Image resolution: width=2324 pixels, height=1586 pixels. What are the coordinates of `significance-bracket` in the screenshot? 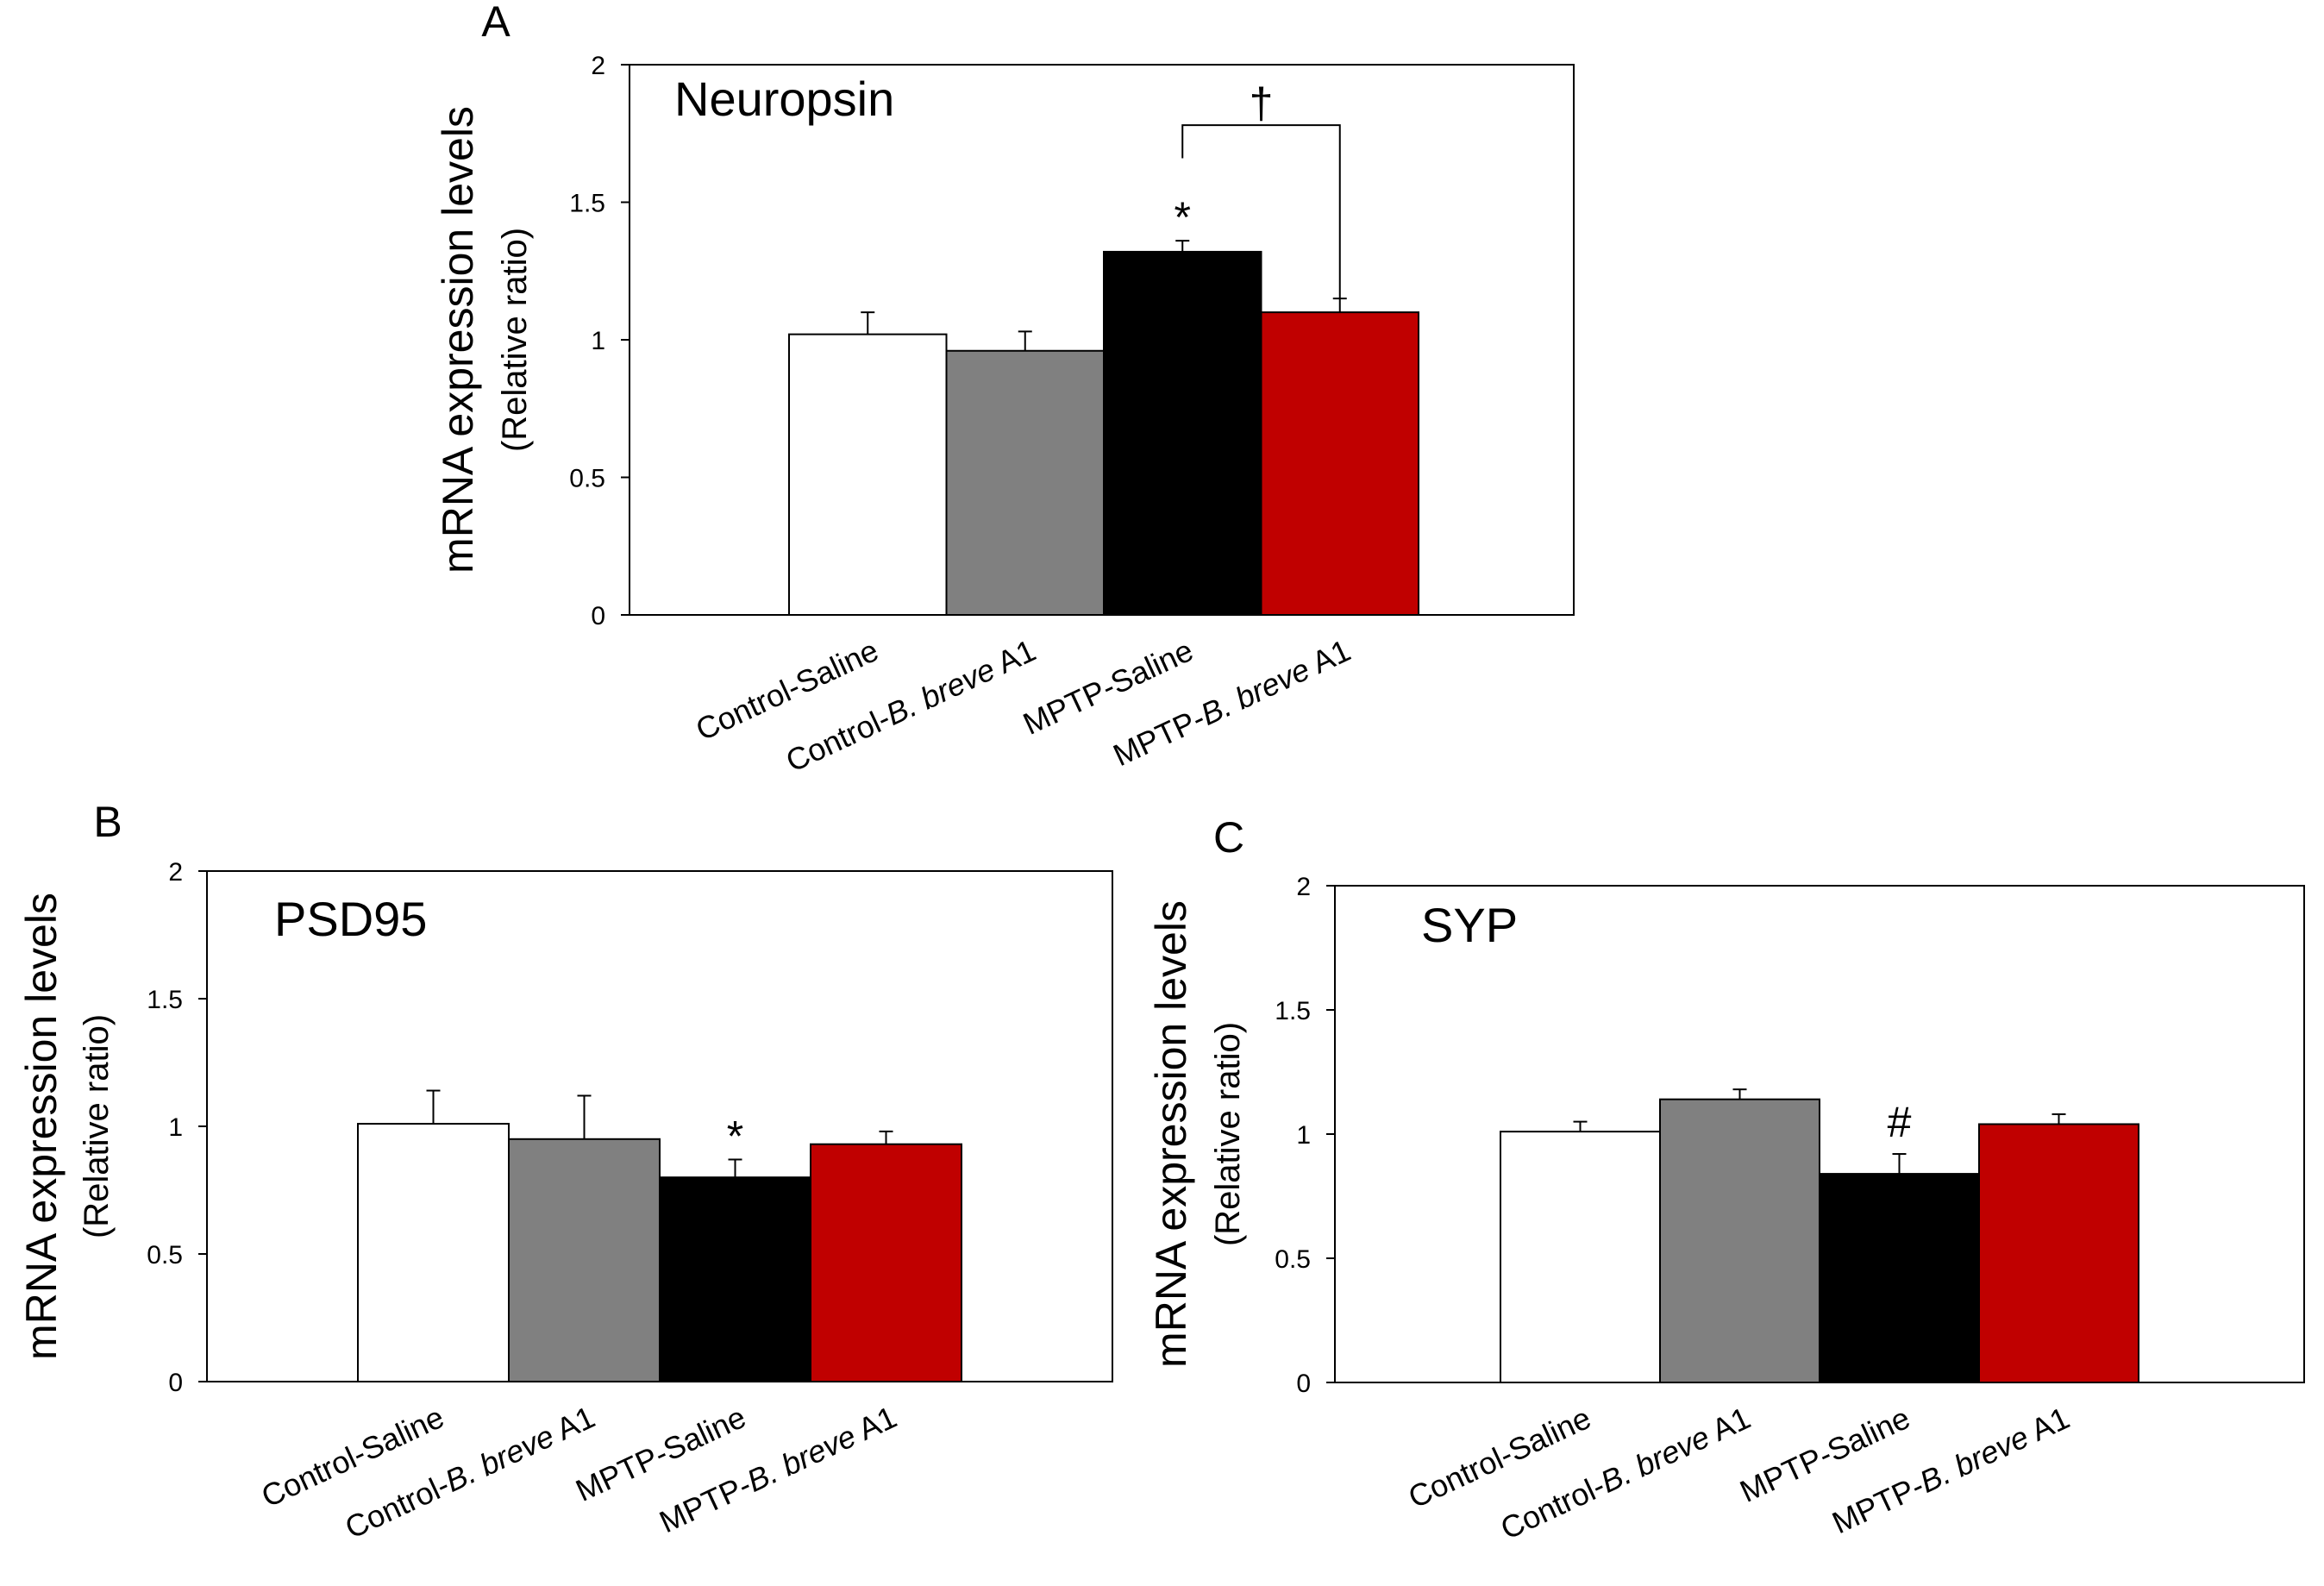 It's located at (1261, 211).